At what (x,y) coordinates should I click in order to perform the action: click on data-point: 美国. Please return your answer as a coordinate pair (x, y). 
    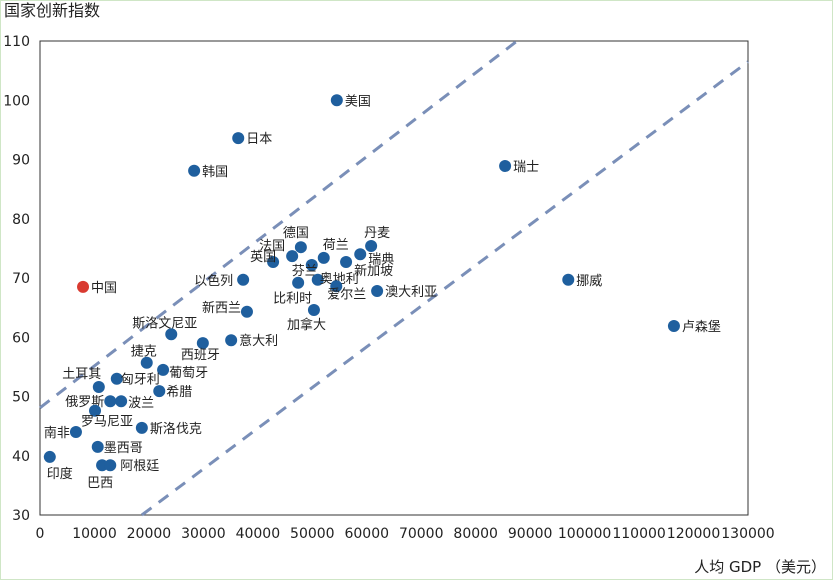
    Looking at the image, I should click on (350, 101).